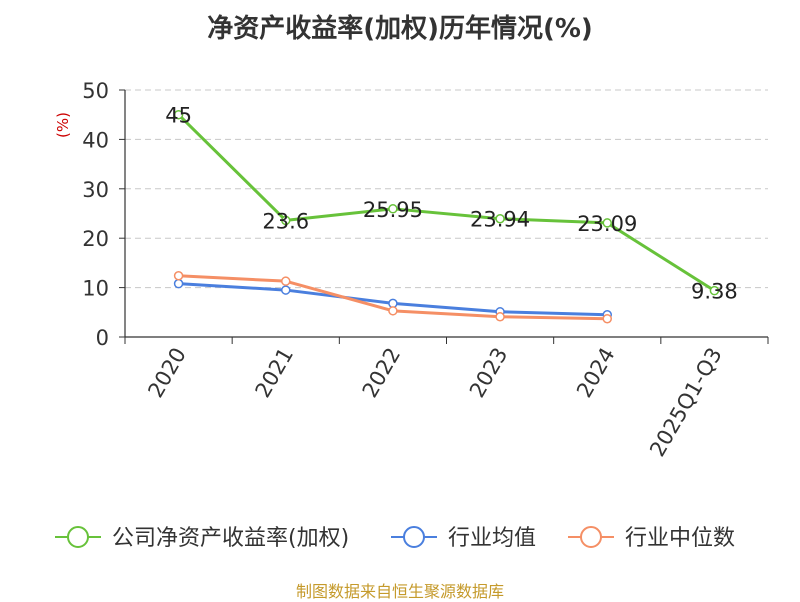 Image resolution: width=800 pixels, height=602 pixels. What do you see at coordinates (95, 91) in the screenshot?
I see `y-tick-label: 50` at bounding box center [95, 91].